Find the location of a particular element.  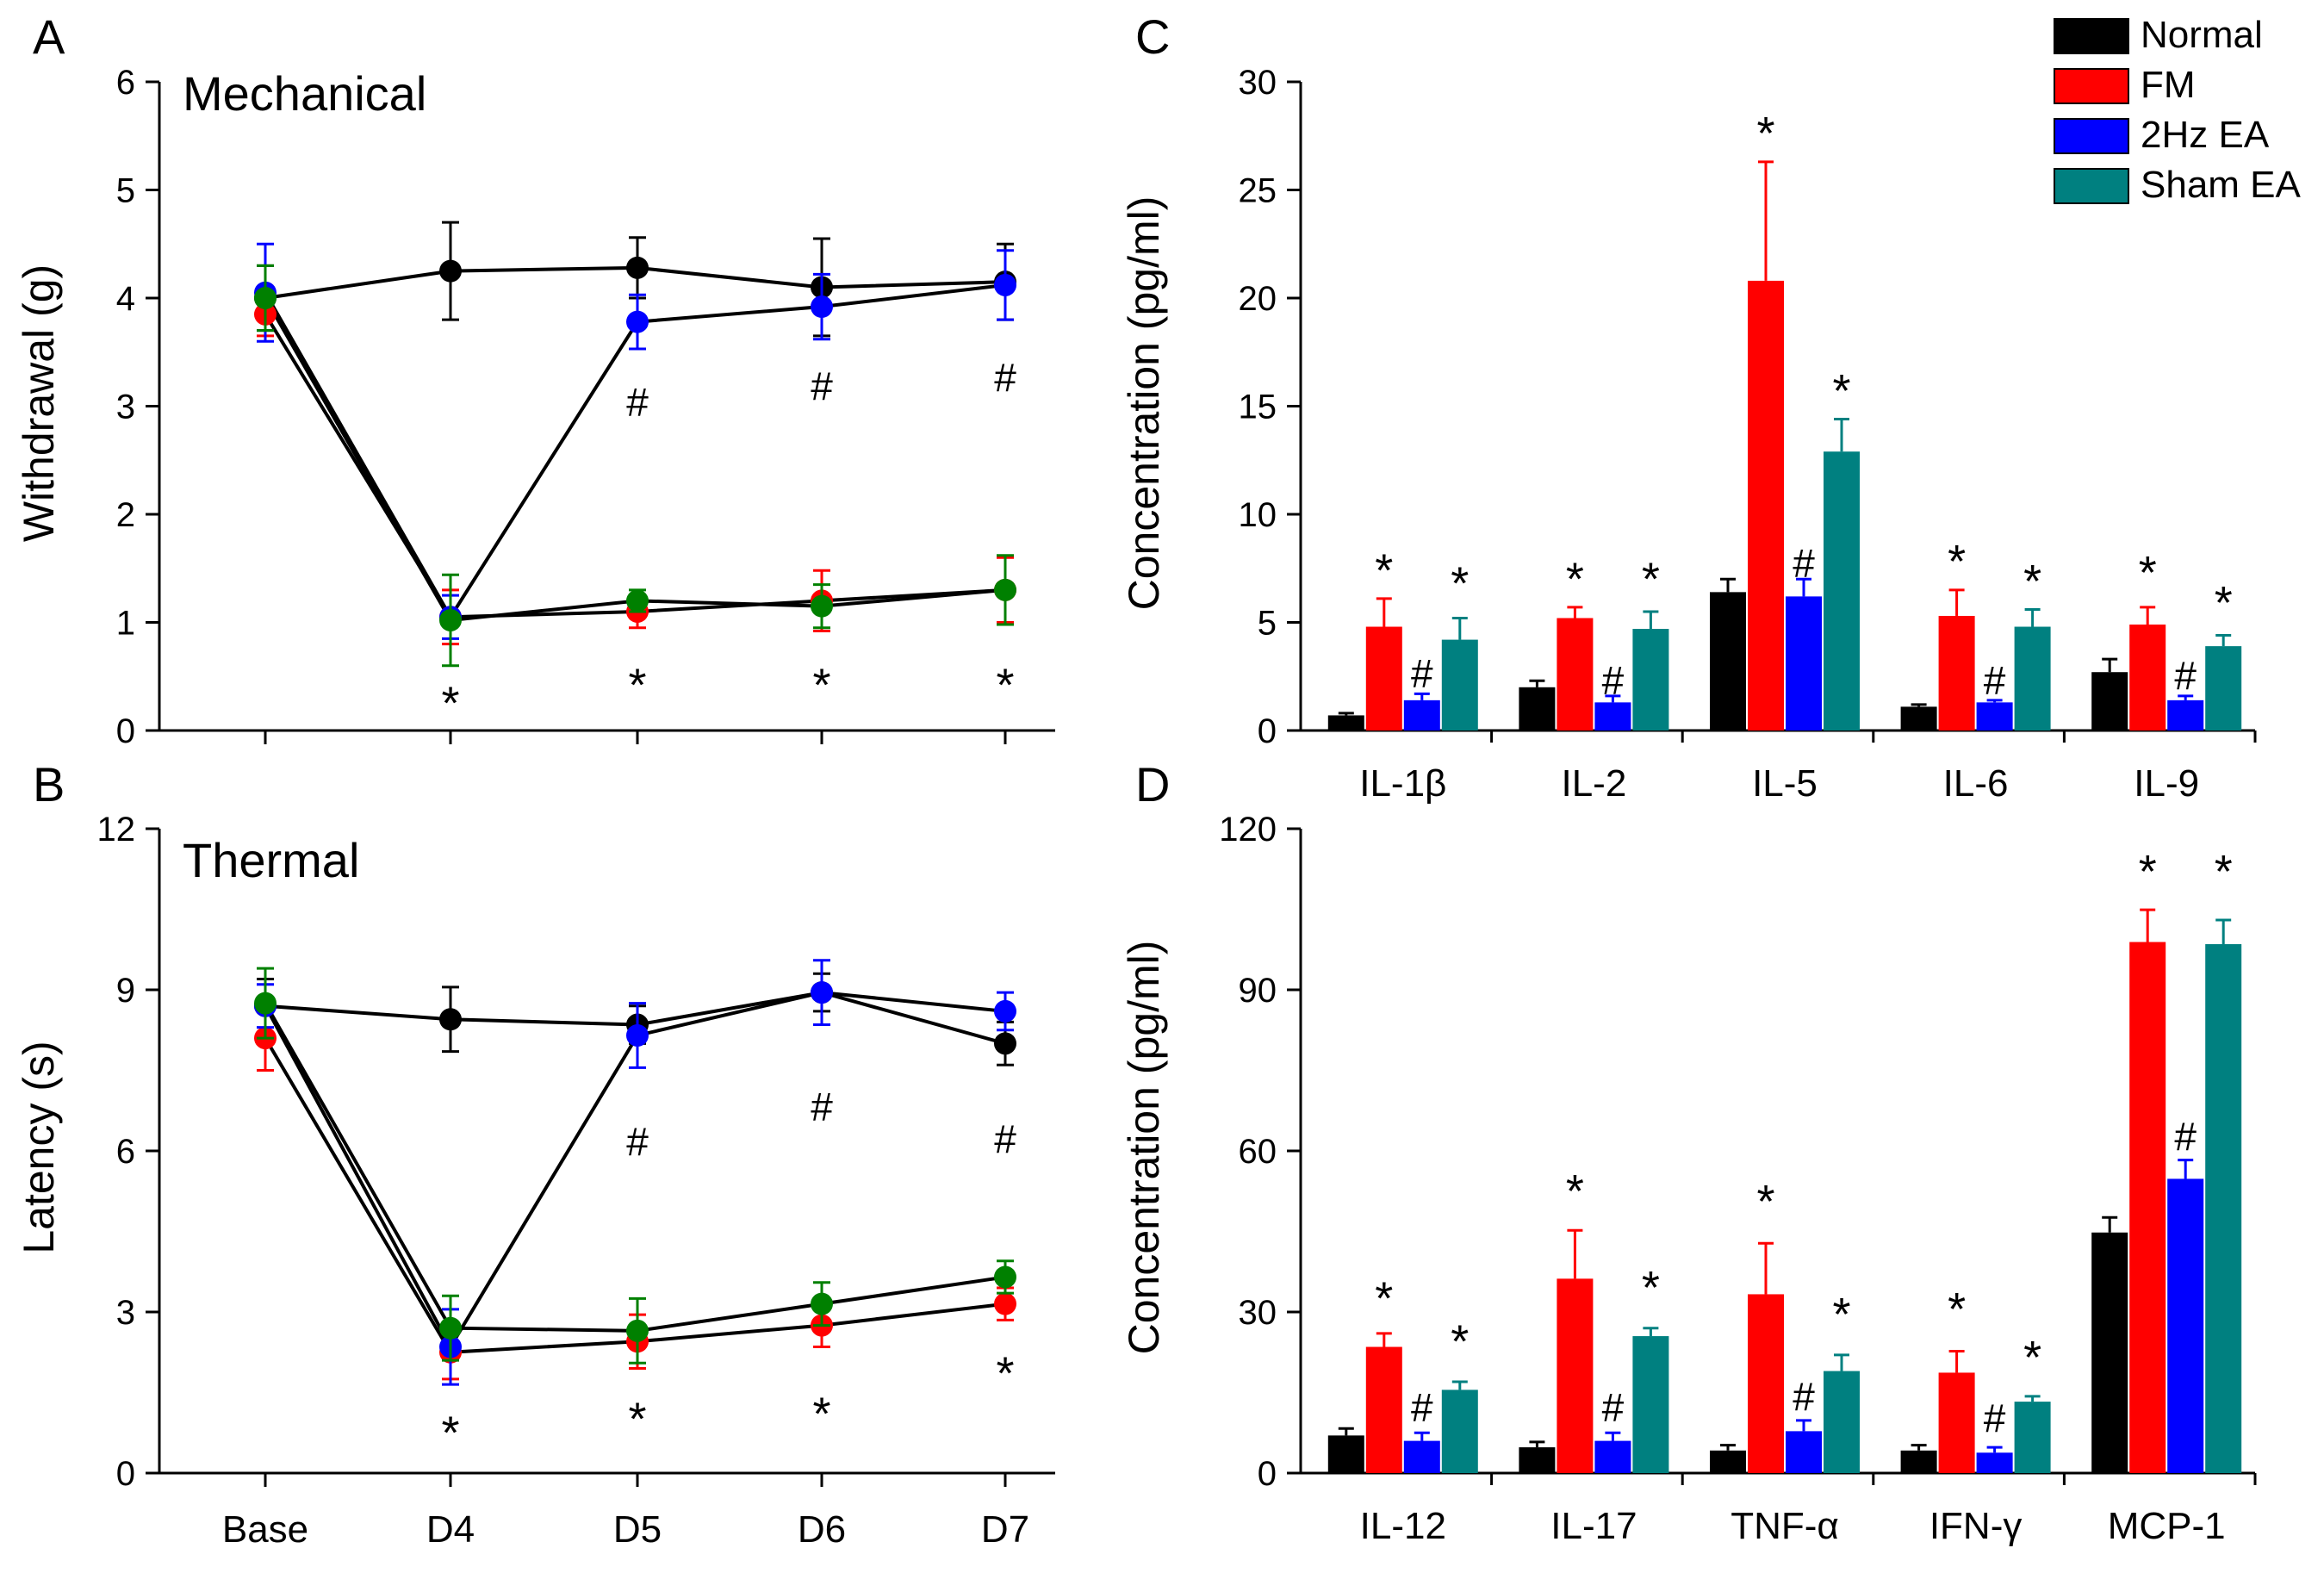

bar-il-6-normal is located at coordinates (1919, 718).